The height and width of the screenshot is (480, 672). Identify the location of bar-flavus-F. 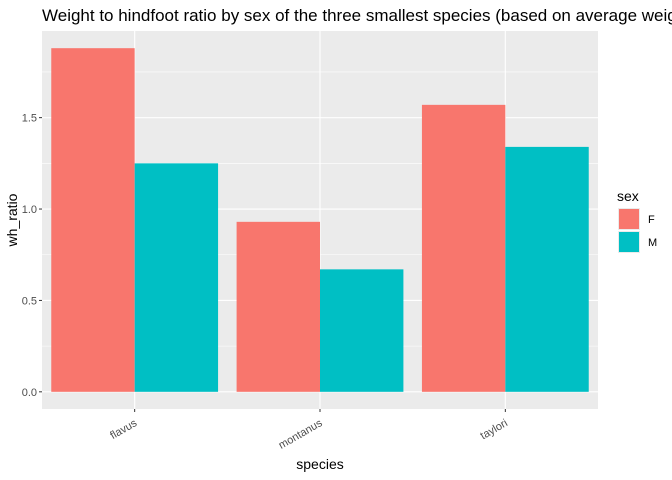
(93, 220).